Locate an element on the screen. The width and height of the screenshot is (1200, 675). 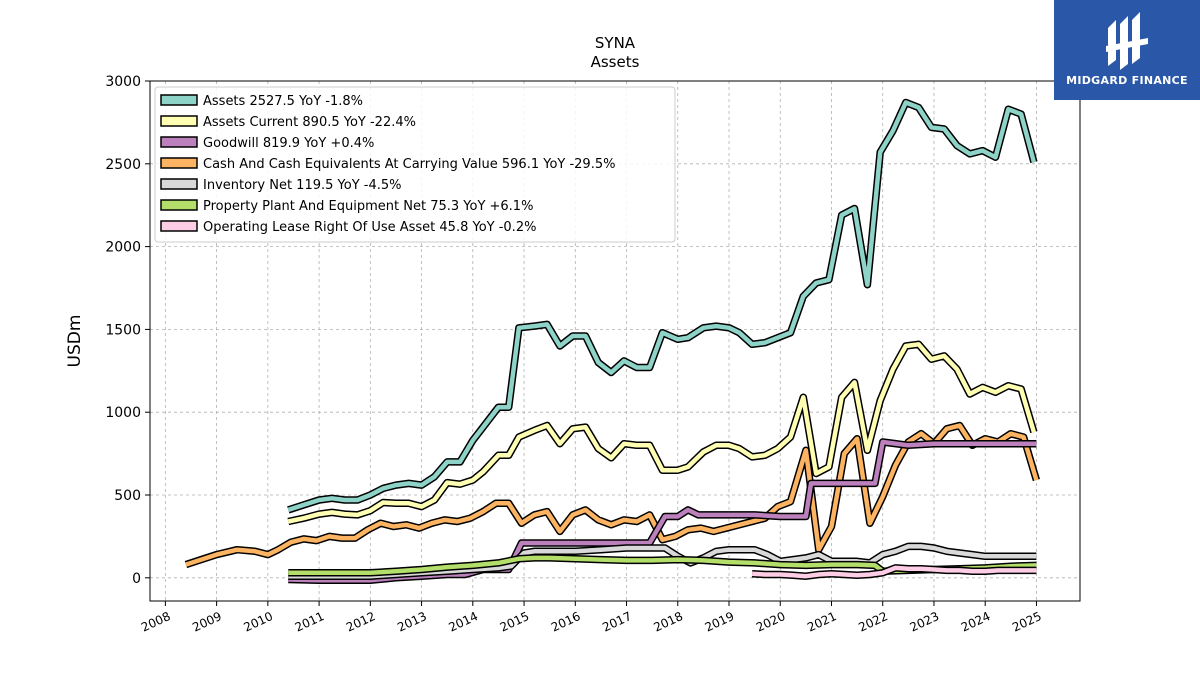
legend-entry: Assets 2527.5 YoY -1.8% is located at coordinates (283, 101).